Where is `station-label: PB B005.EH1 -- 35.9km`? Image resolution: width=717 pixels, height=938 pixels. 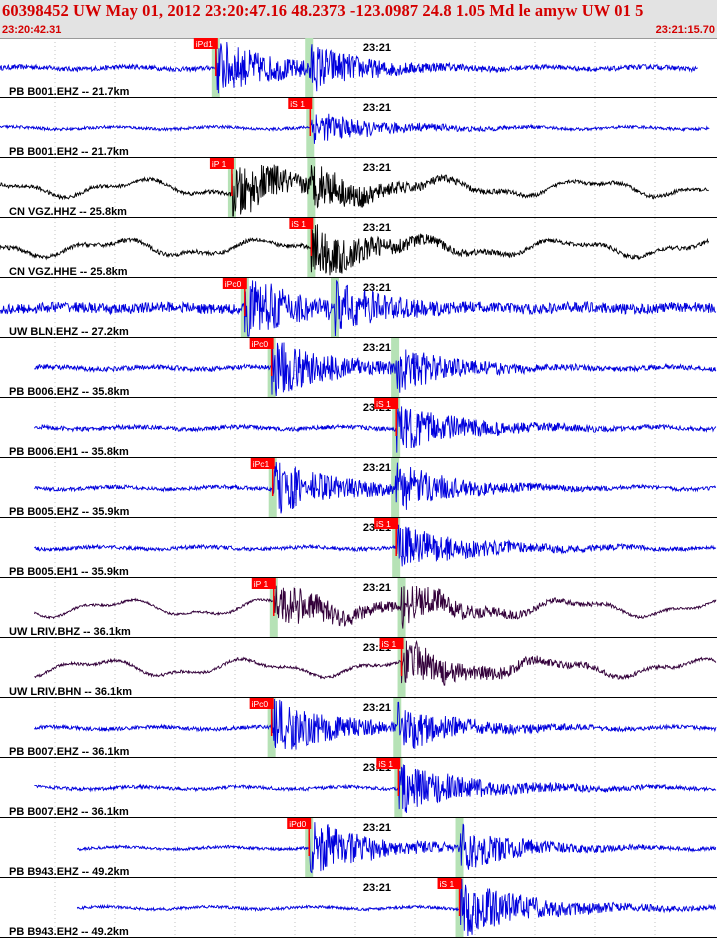
station-label: PB B005.EH1 -- 35.9km is located at coordinates (69, 572).